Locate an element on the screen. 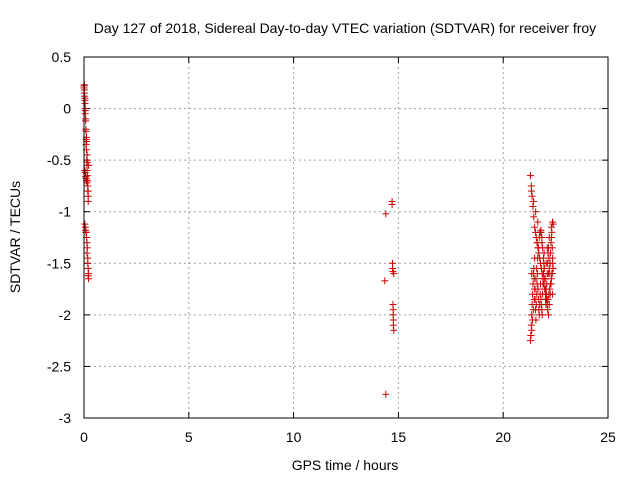 The image size is (640, 480). y-tick-label: -3 is located at coordinates (65, 418).